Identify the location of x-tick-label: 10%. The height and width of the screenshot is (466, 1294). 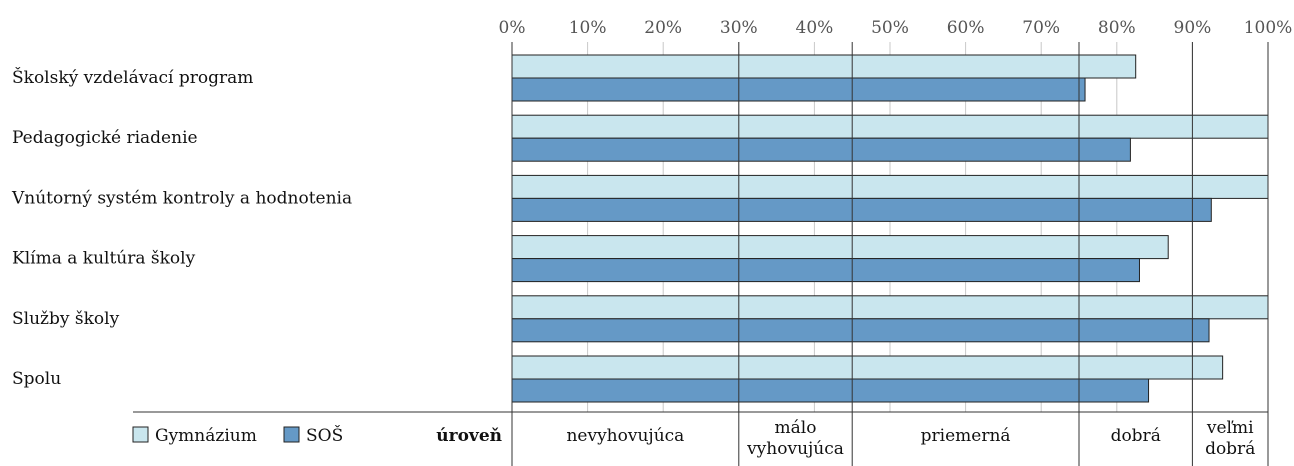
(588, 28).